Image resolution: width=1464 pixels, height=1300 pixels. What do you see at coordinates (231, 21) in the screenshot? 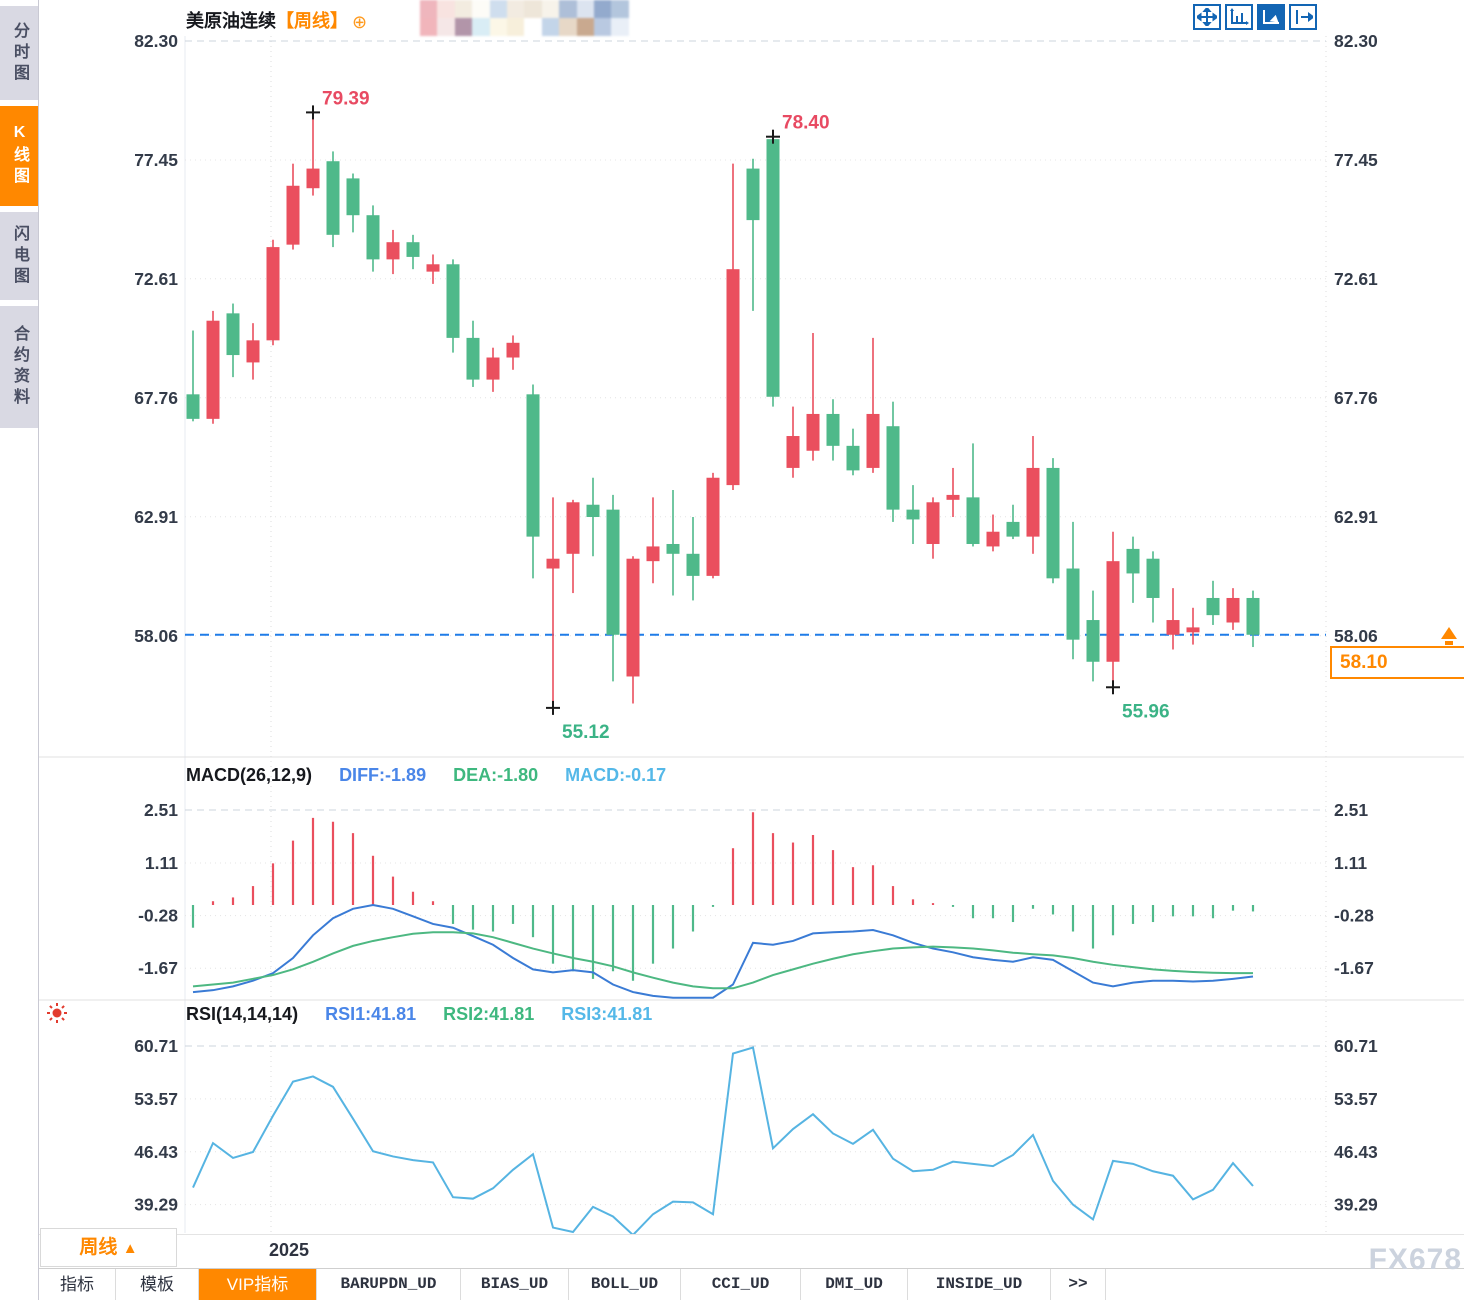
I see `symbol-title: 美原油连续` at bounding box center [231, 21].